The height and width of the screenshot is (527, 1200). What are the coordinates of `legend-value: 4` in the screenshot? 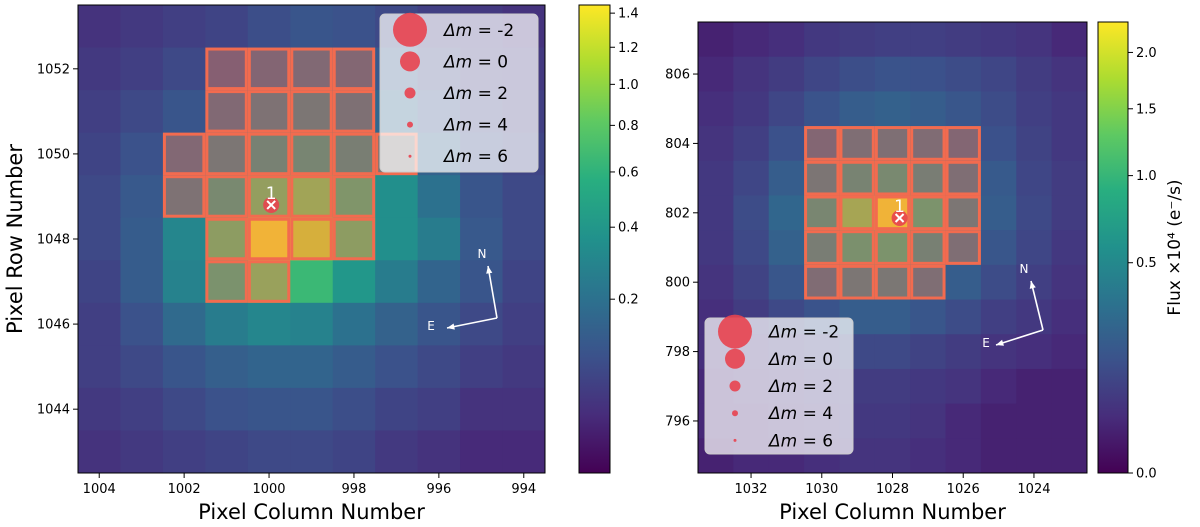 It's located at (827, 414).